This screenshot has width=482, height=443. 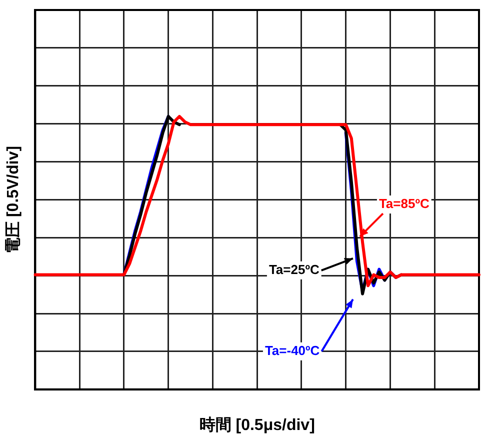 I want to click on legend-label: Ta=25ºC, so click(x=294, y=269).